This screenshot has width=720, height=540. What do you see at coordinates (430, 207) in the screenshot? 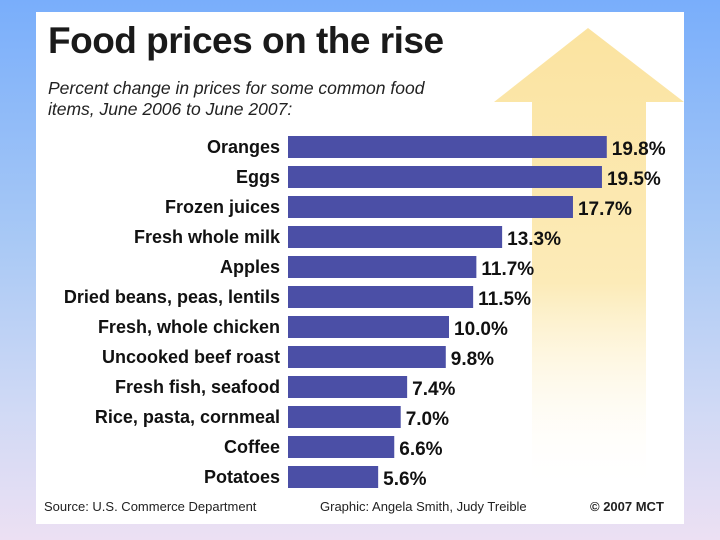
I see `bar-frozen-juices` at bounding box center [430, 207].